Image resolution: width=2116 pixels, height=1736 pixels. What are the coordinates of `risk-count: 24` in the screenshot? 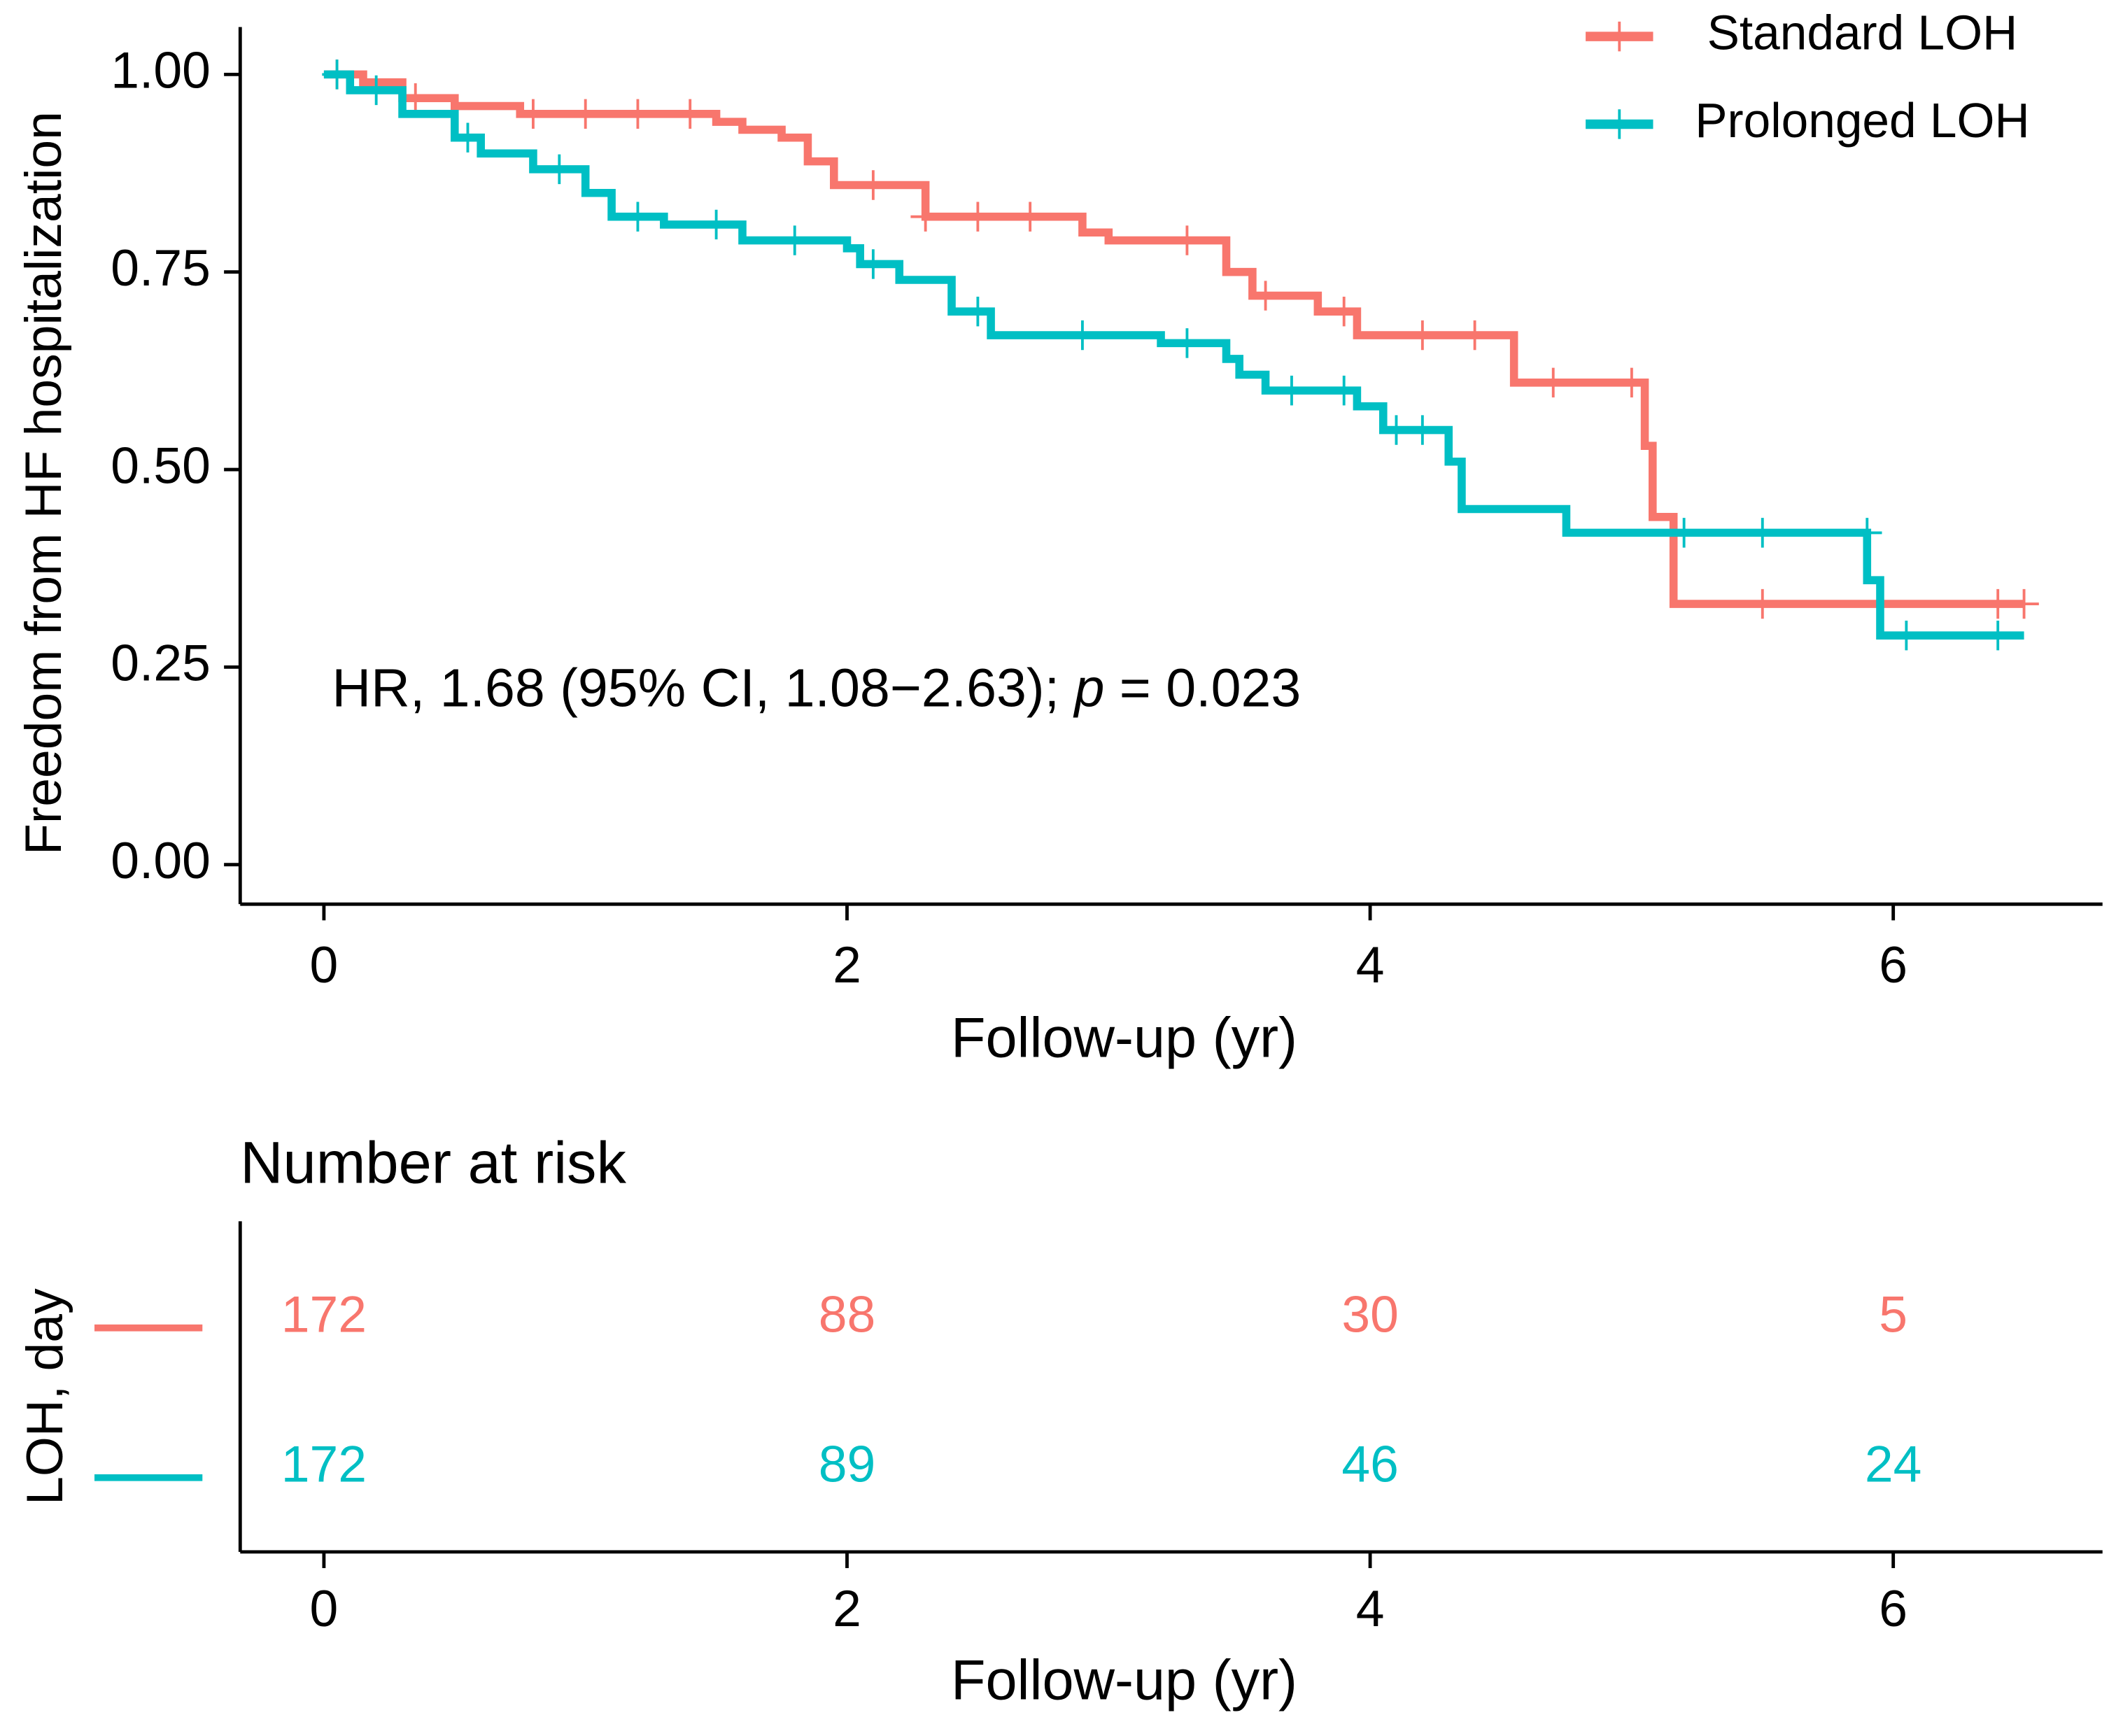 It's located at (1894, 1464).